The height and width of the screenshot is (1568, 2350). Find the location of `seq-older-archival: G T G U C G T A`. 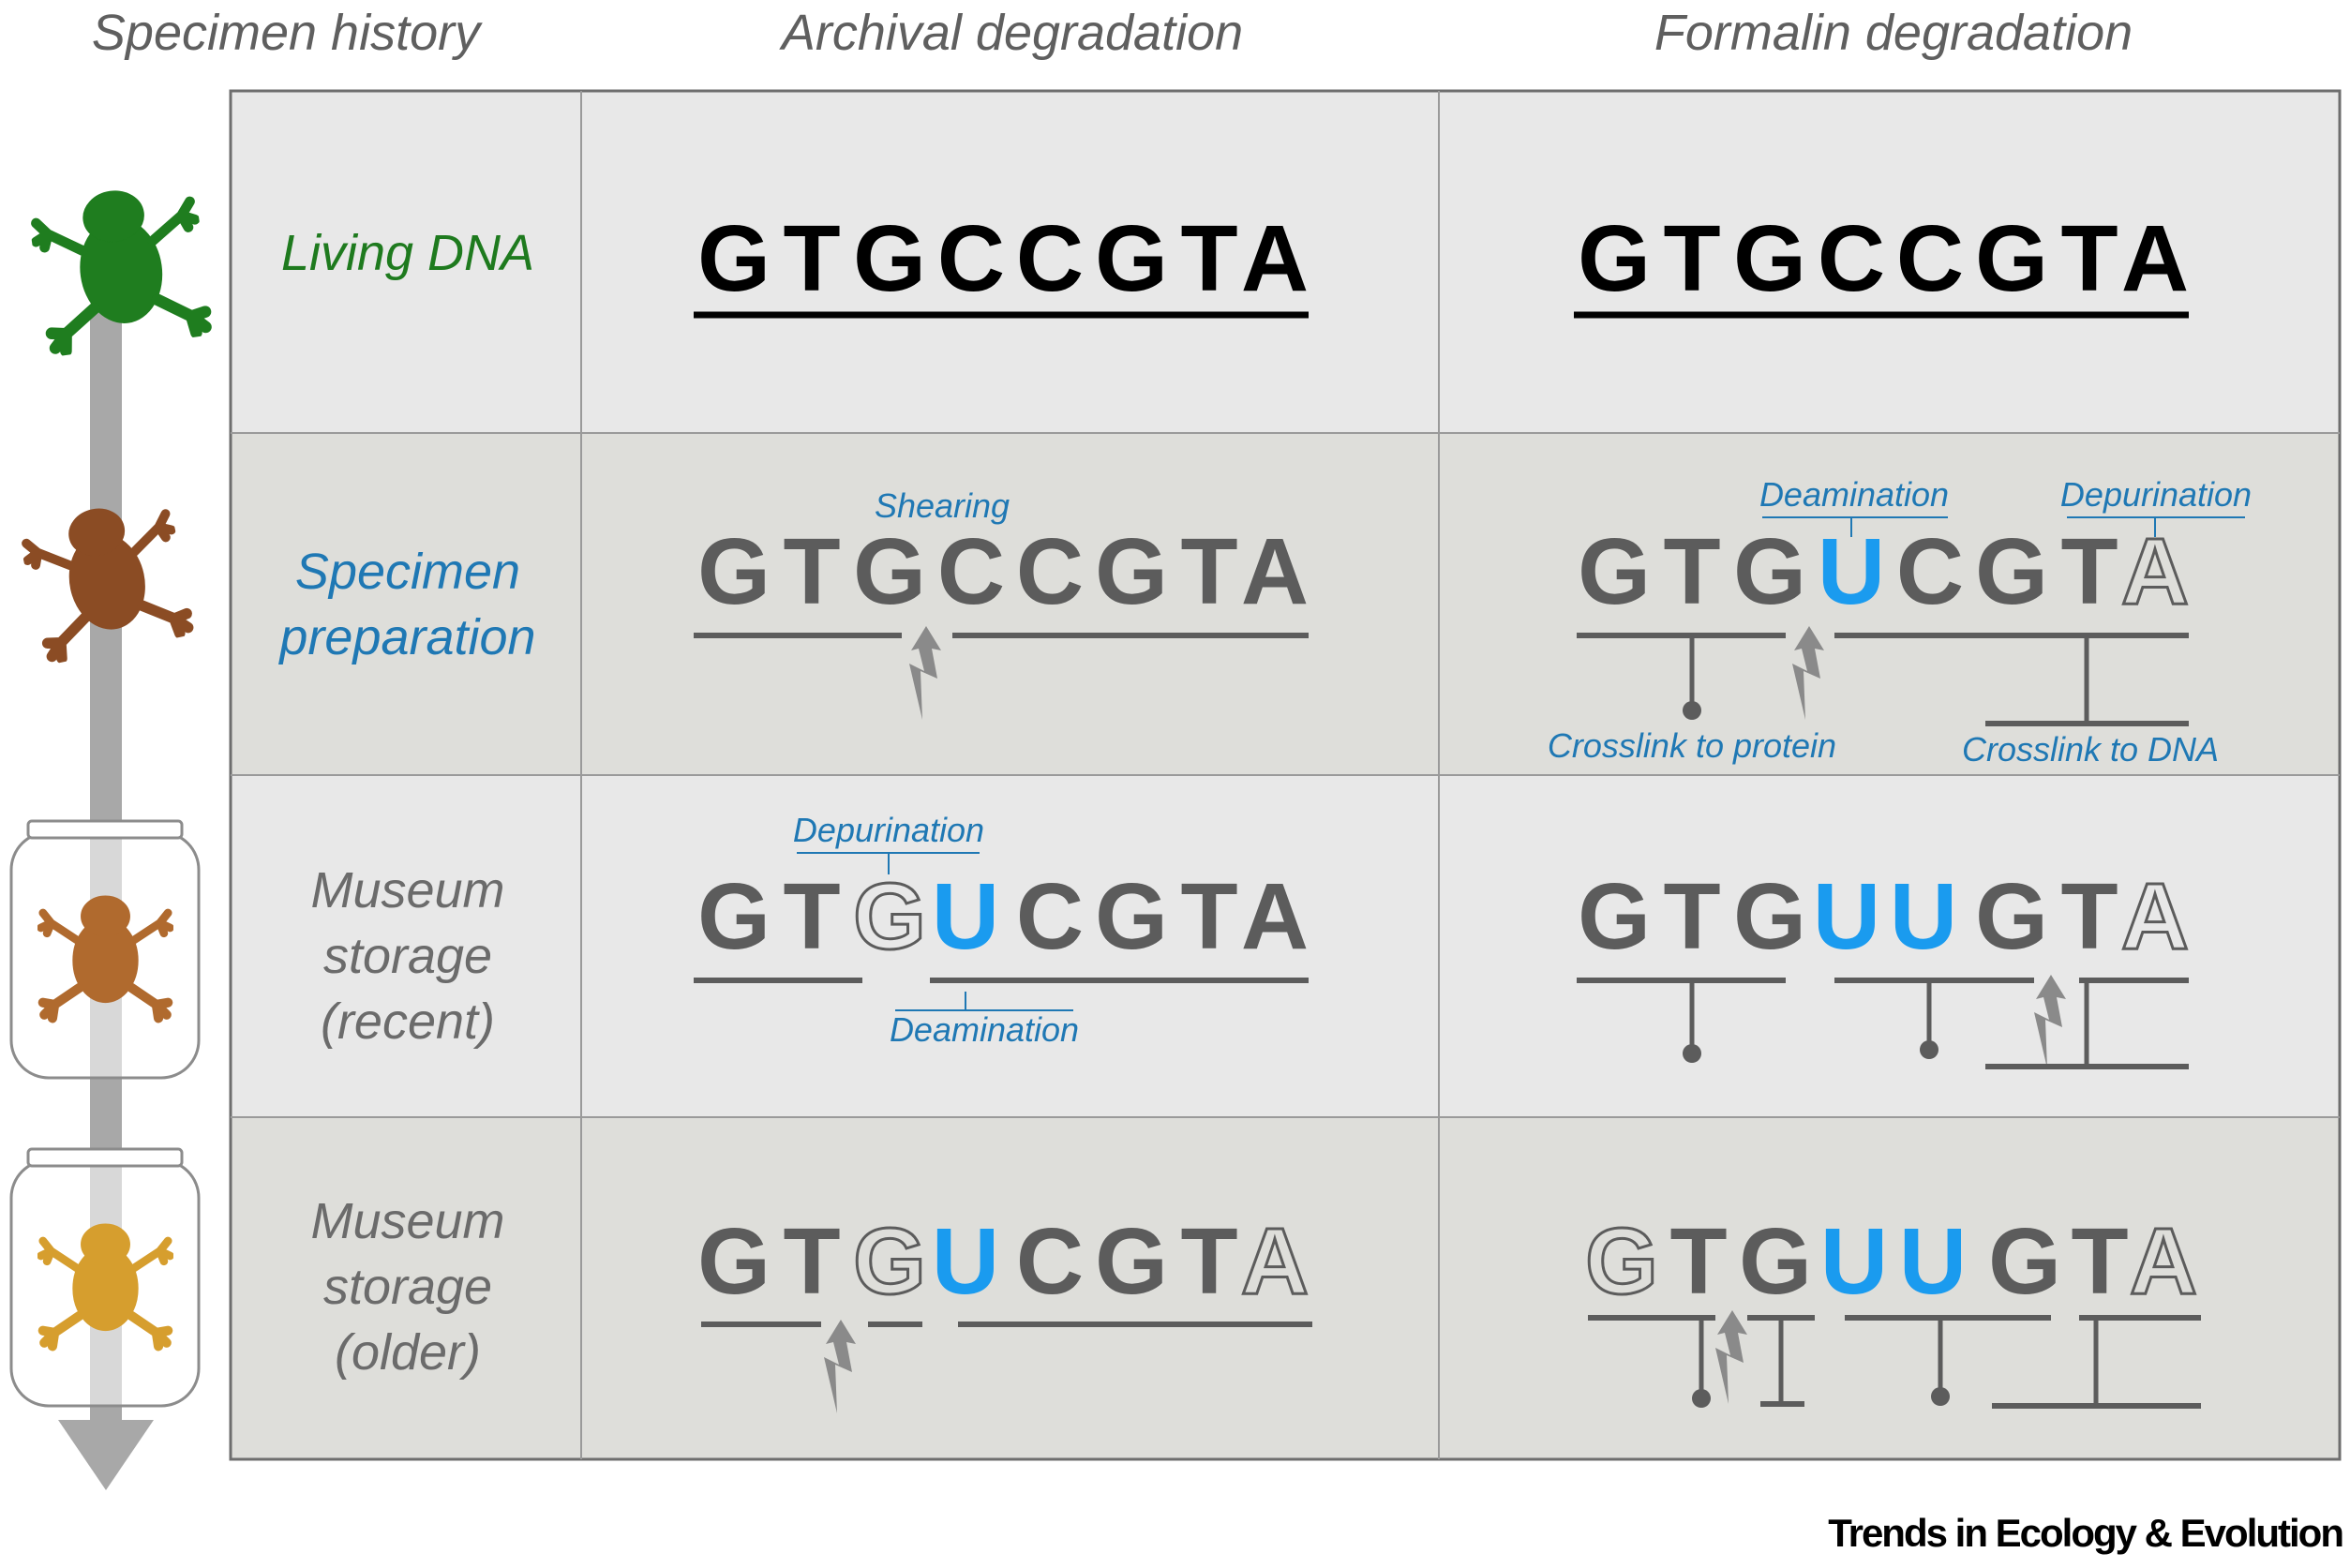

seq-older-archival: G T G U C G T A is located at coordinates (1003, 1262).